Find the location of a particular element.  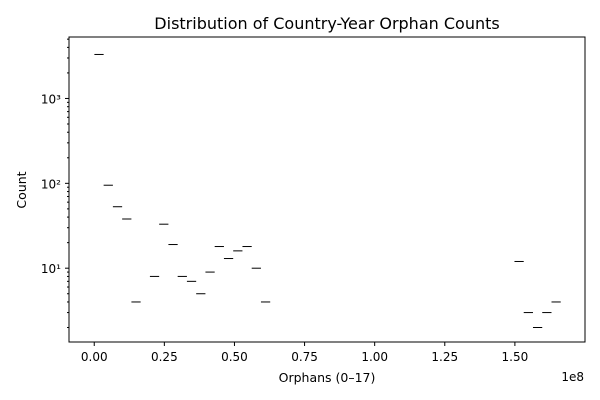

x-tick-label: 1.50 is located at coordinates (515, 357).